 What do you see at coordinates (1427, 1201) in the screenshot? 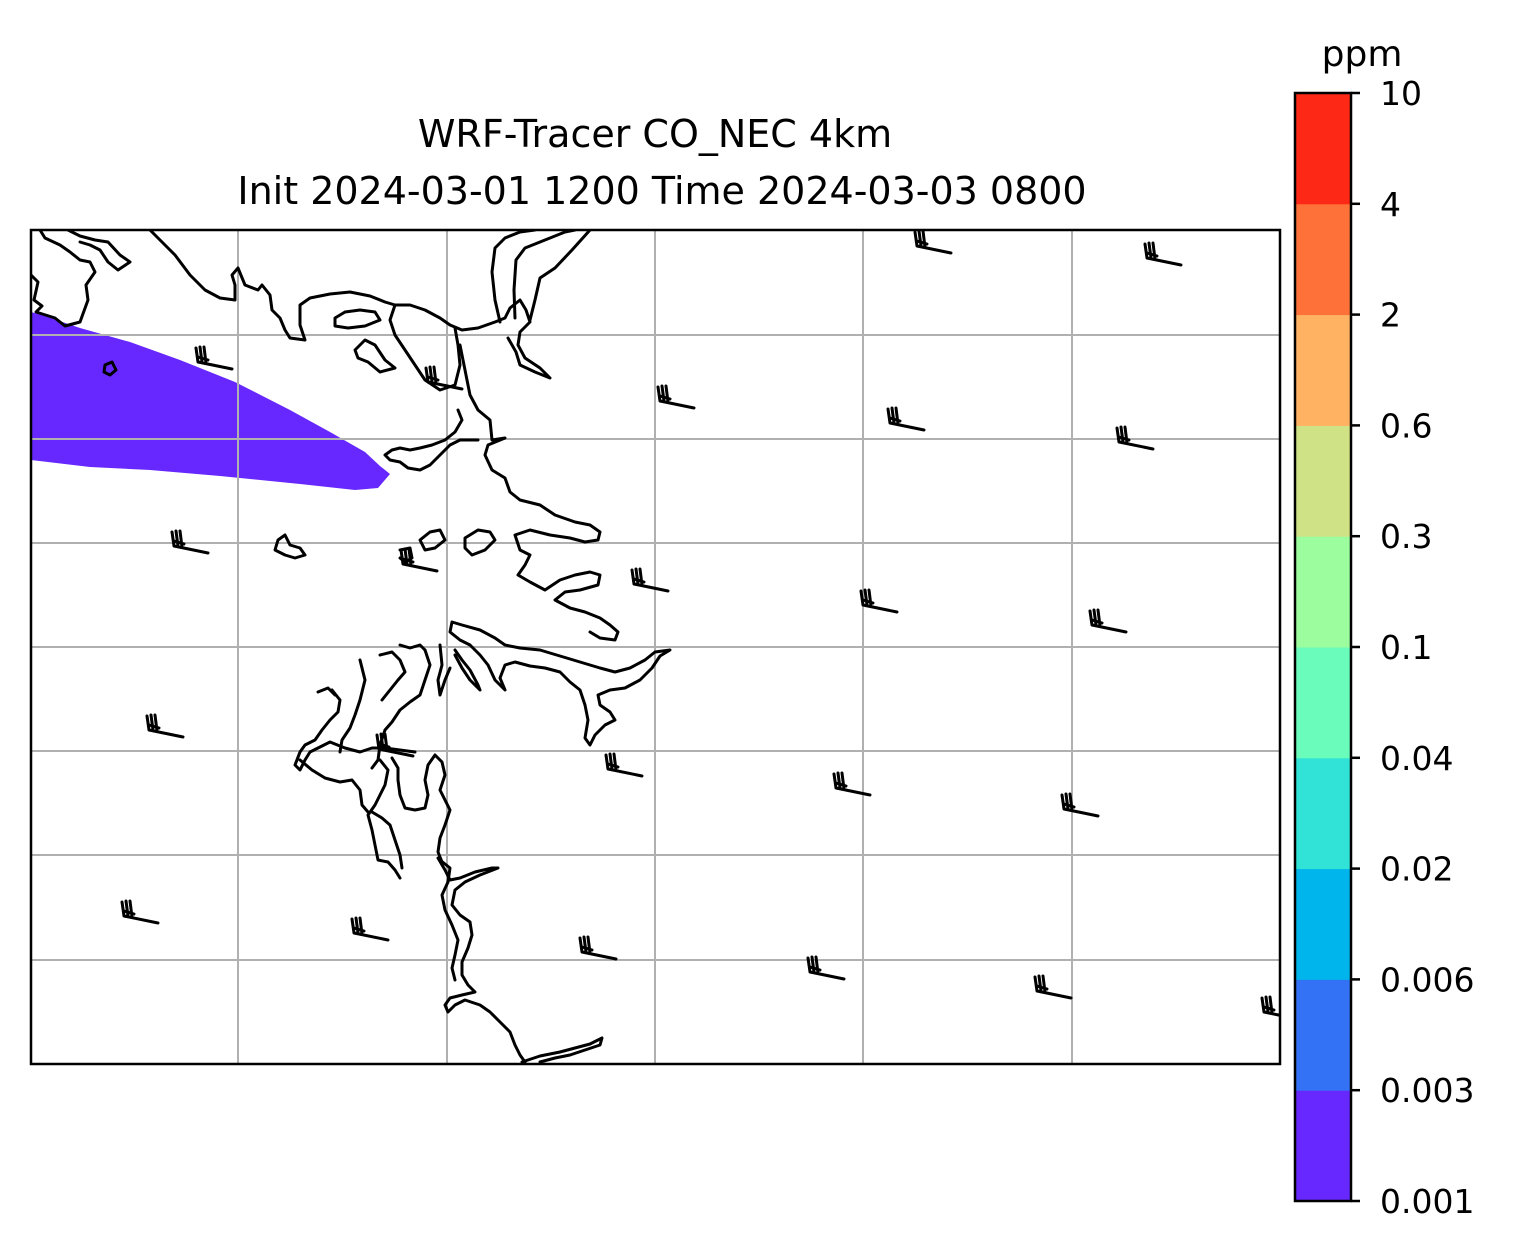
I see `colorbar-tick-label: 0.001` at bounding box center [1427, 1201].